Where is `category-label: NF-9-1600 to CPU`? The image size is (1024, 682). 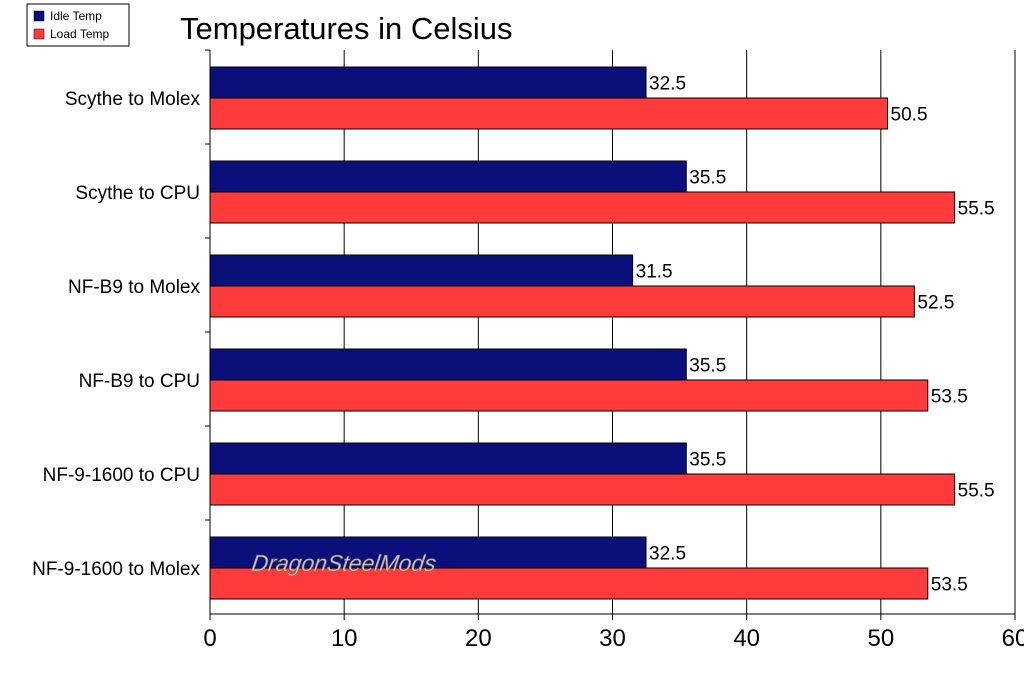 category-label: NF-9-1600 to CPU is located at coordinates (121, 475).